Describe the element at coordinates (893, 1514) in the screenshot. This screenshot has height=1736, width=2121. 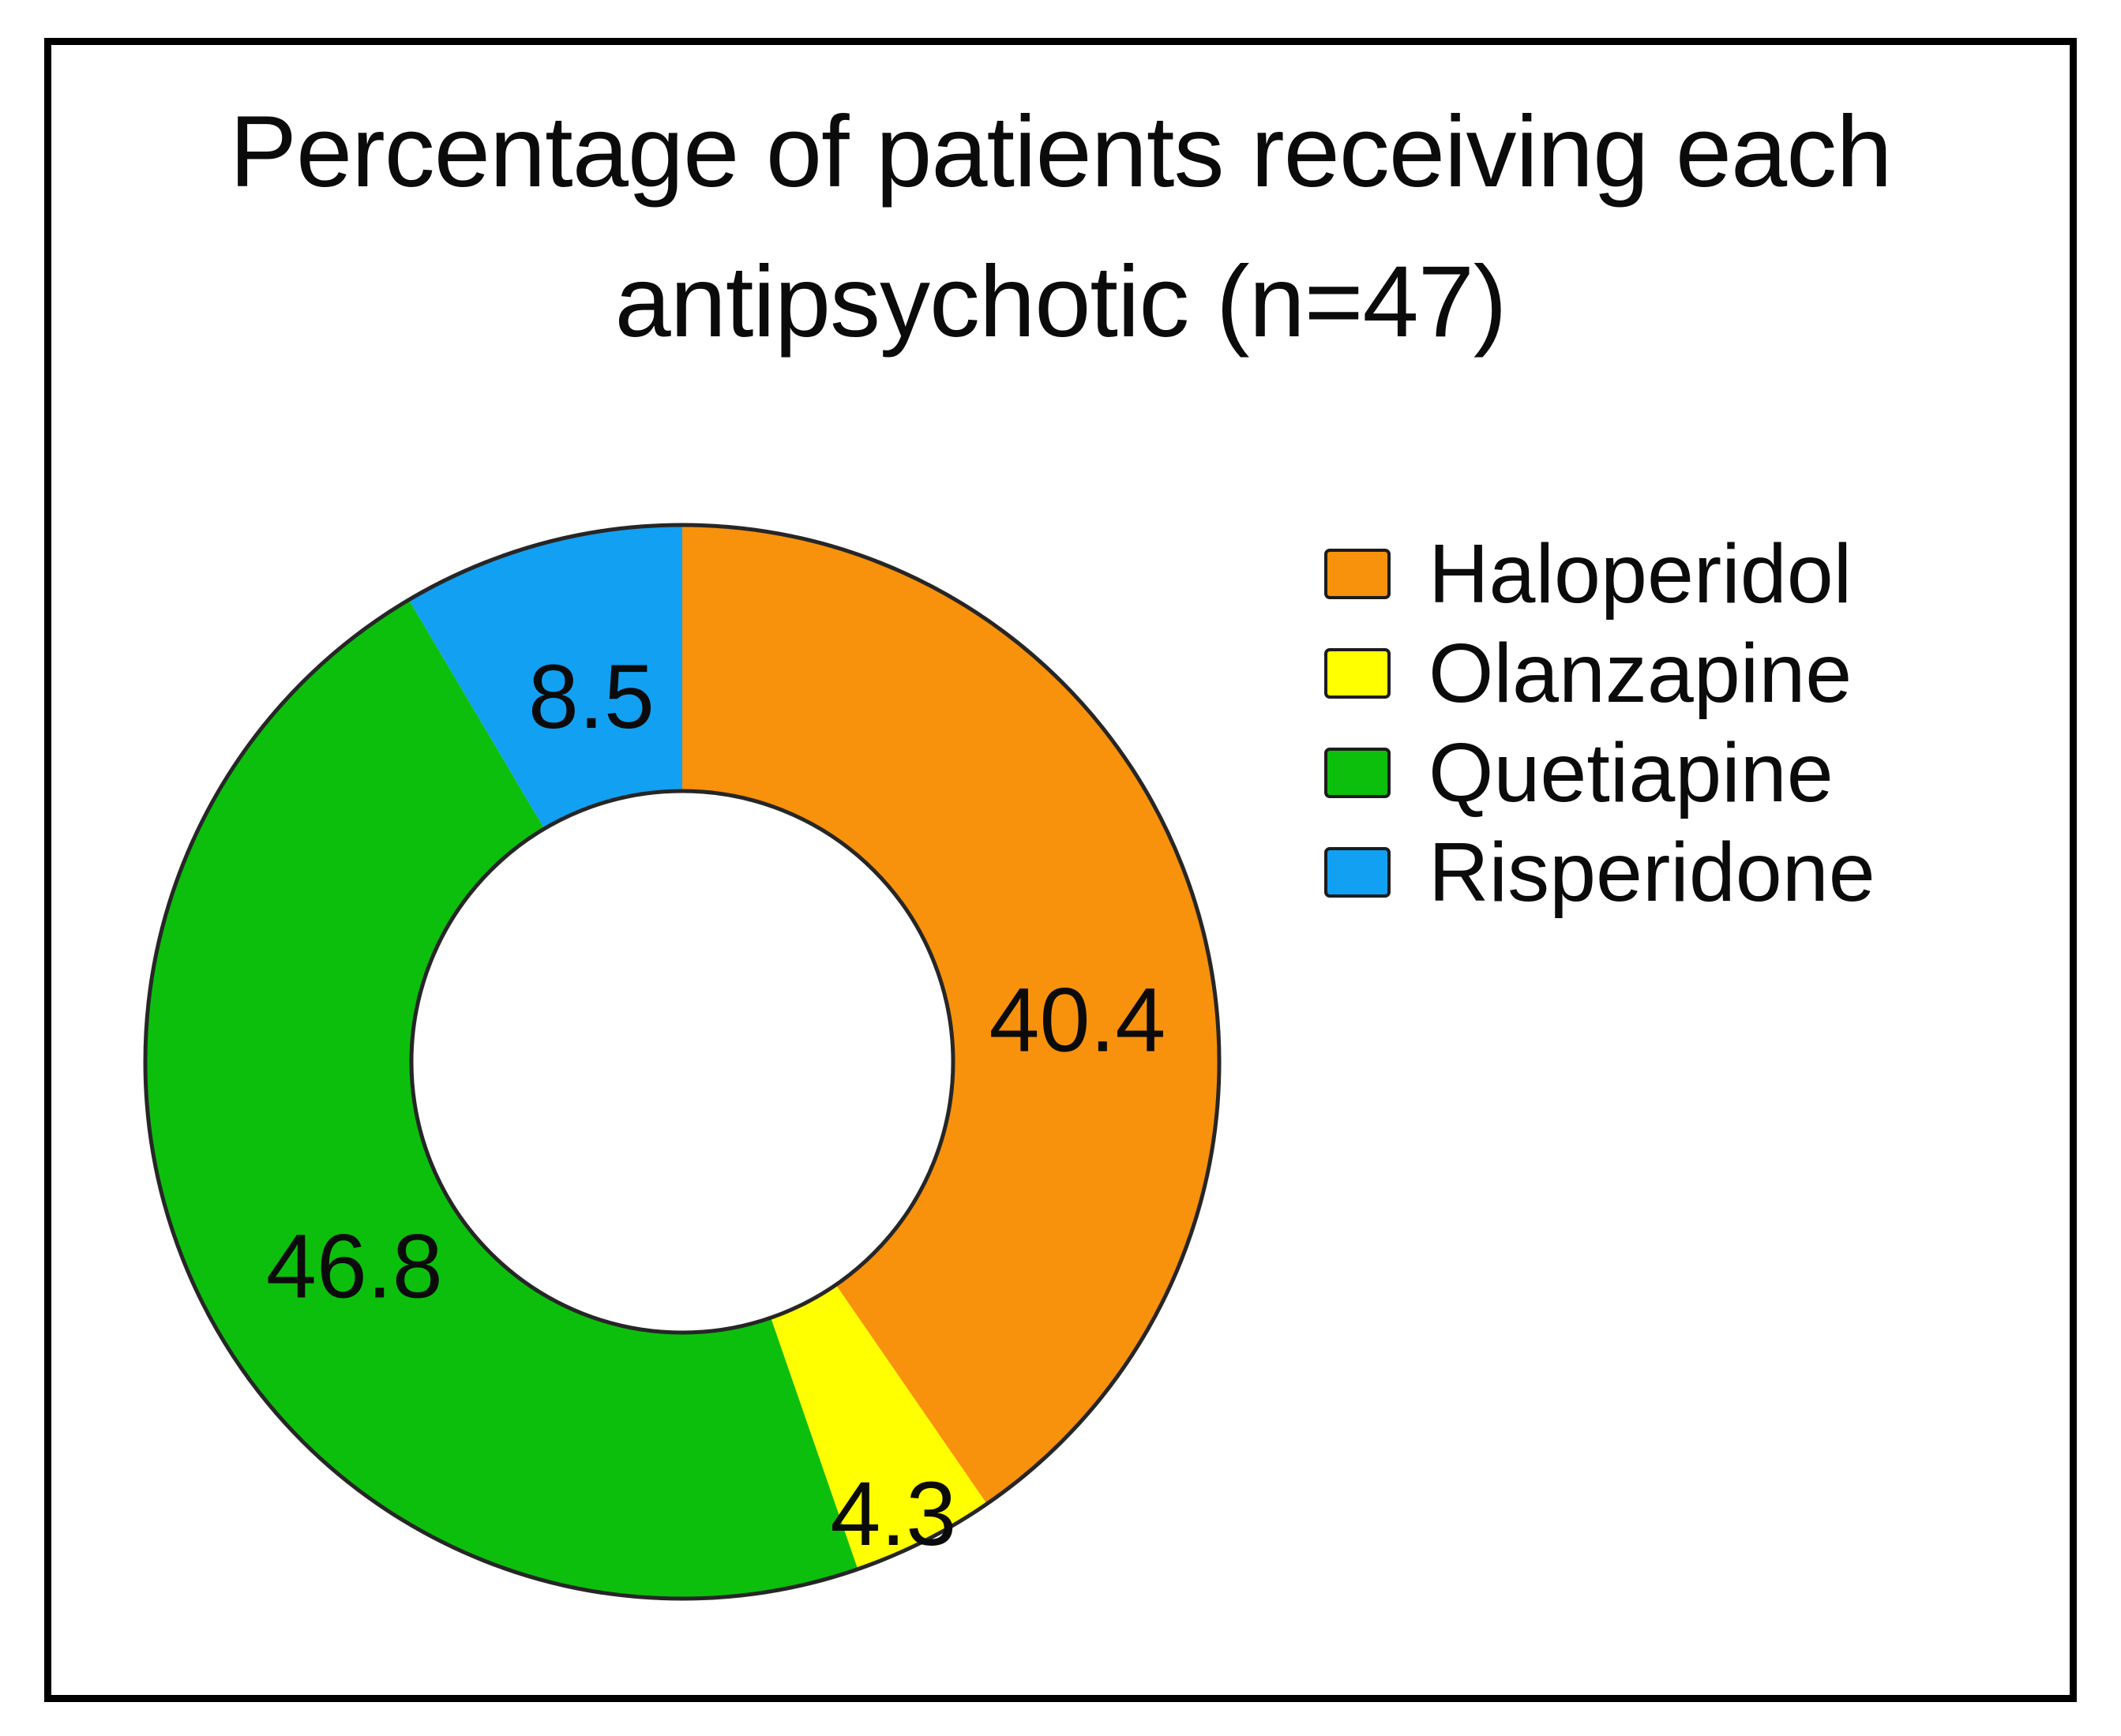
I see `slice-value-label-olanzapine: 4.3` at that location.